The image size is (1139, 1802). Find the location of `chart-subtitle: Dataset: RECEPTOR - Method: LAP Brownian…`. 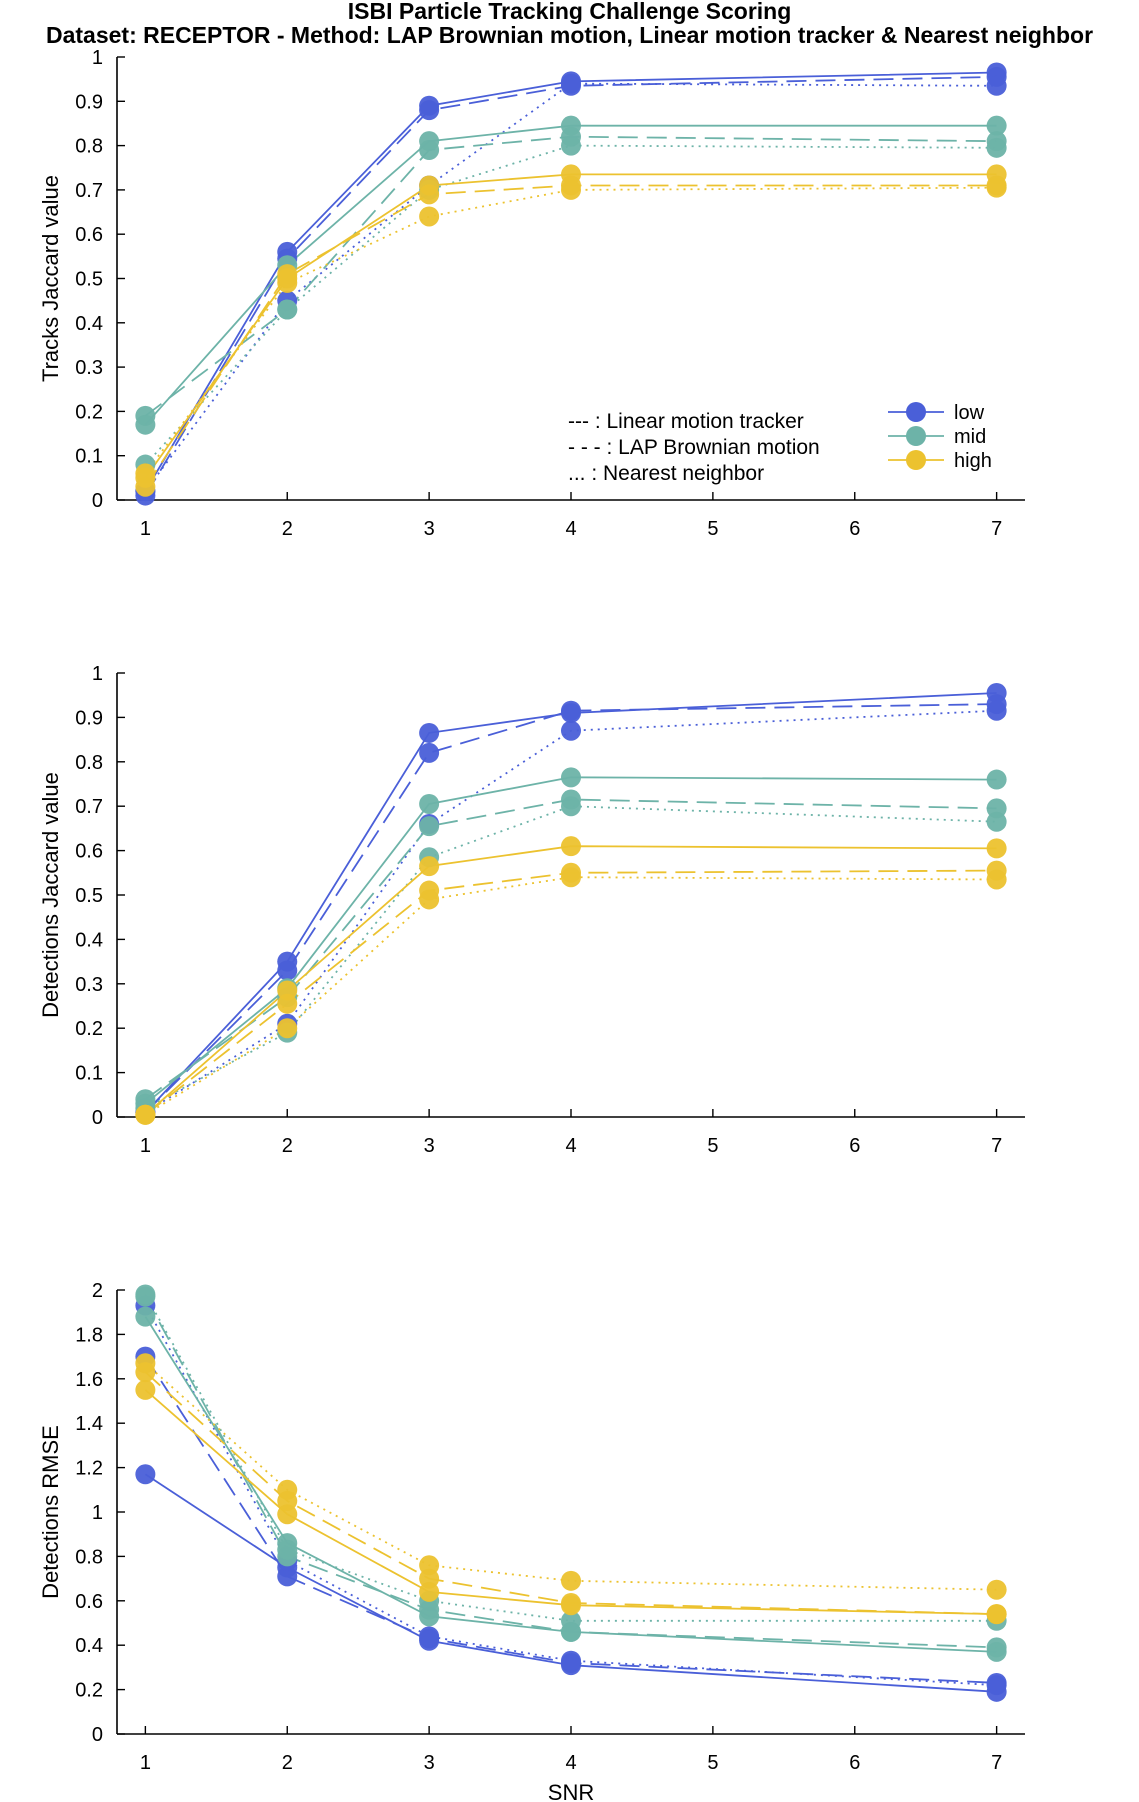

chart-subtitle: Dataset: RECEPTOR - Method: LAP Brownian… is located at coordinates (569, 35).